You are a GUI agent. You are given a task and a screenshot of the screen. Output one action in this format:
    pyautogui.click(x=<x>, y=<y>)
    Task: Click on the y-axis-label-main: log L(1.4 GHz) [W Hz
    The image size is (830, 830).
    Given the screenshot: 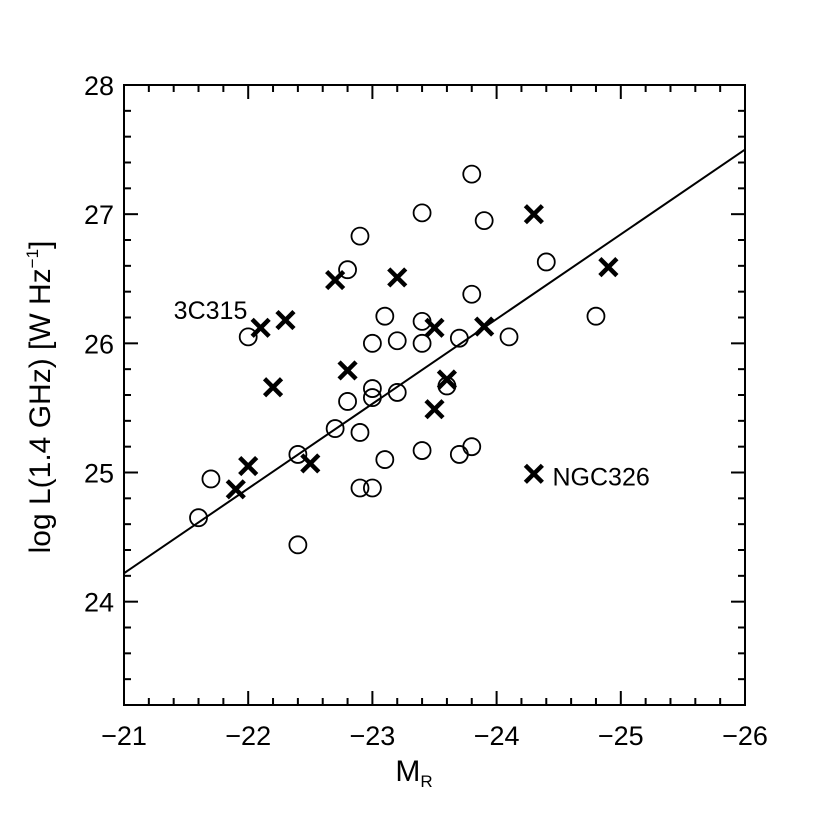 What is the action you would take?
    pyautogui.click(x=40, y=410)
    